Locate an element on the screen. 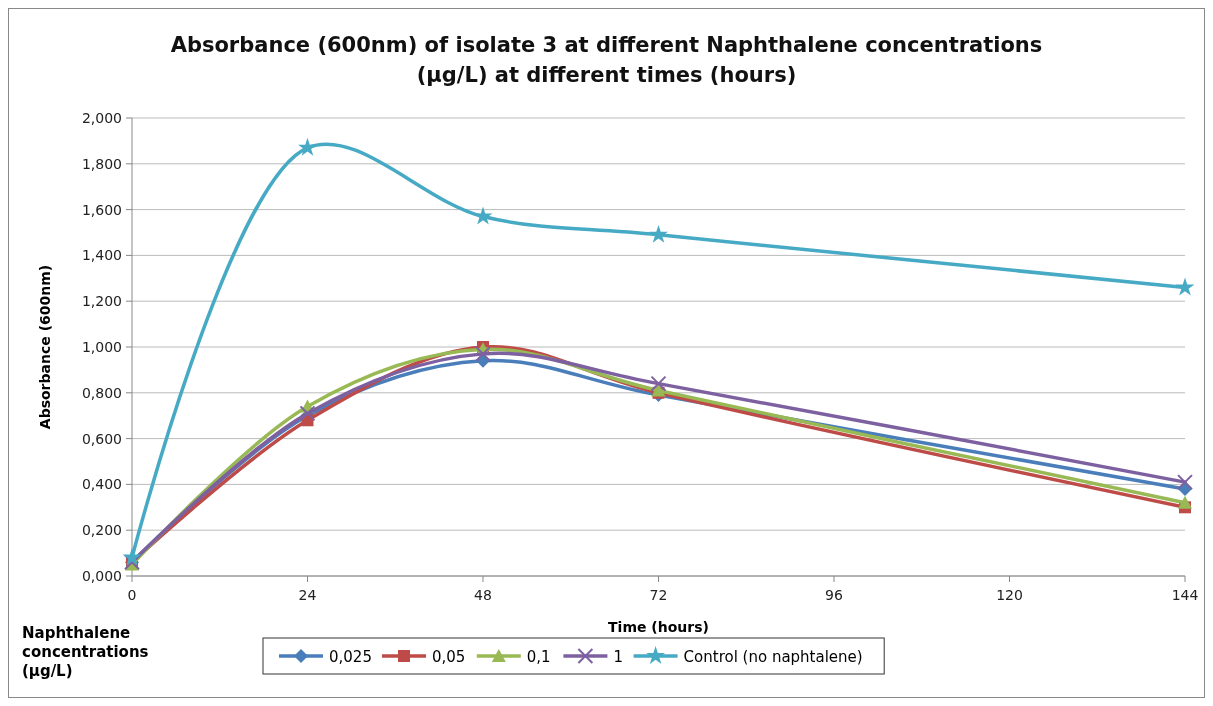  legend-title: Naphthalene concentrations (µg/L) is located at coordinates (85, 652).